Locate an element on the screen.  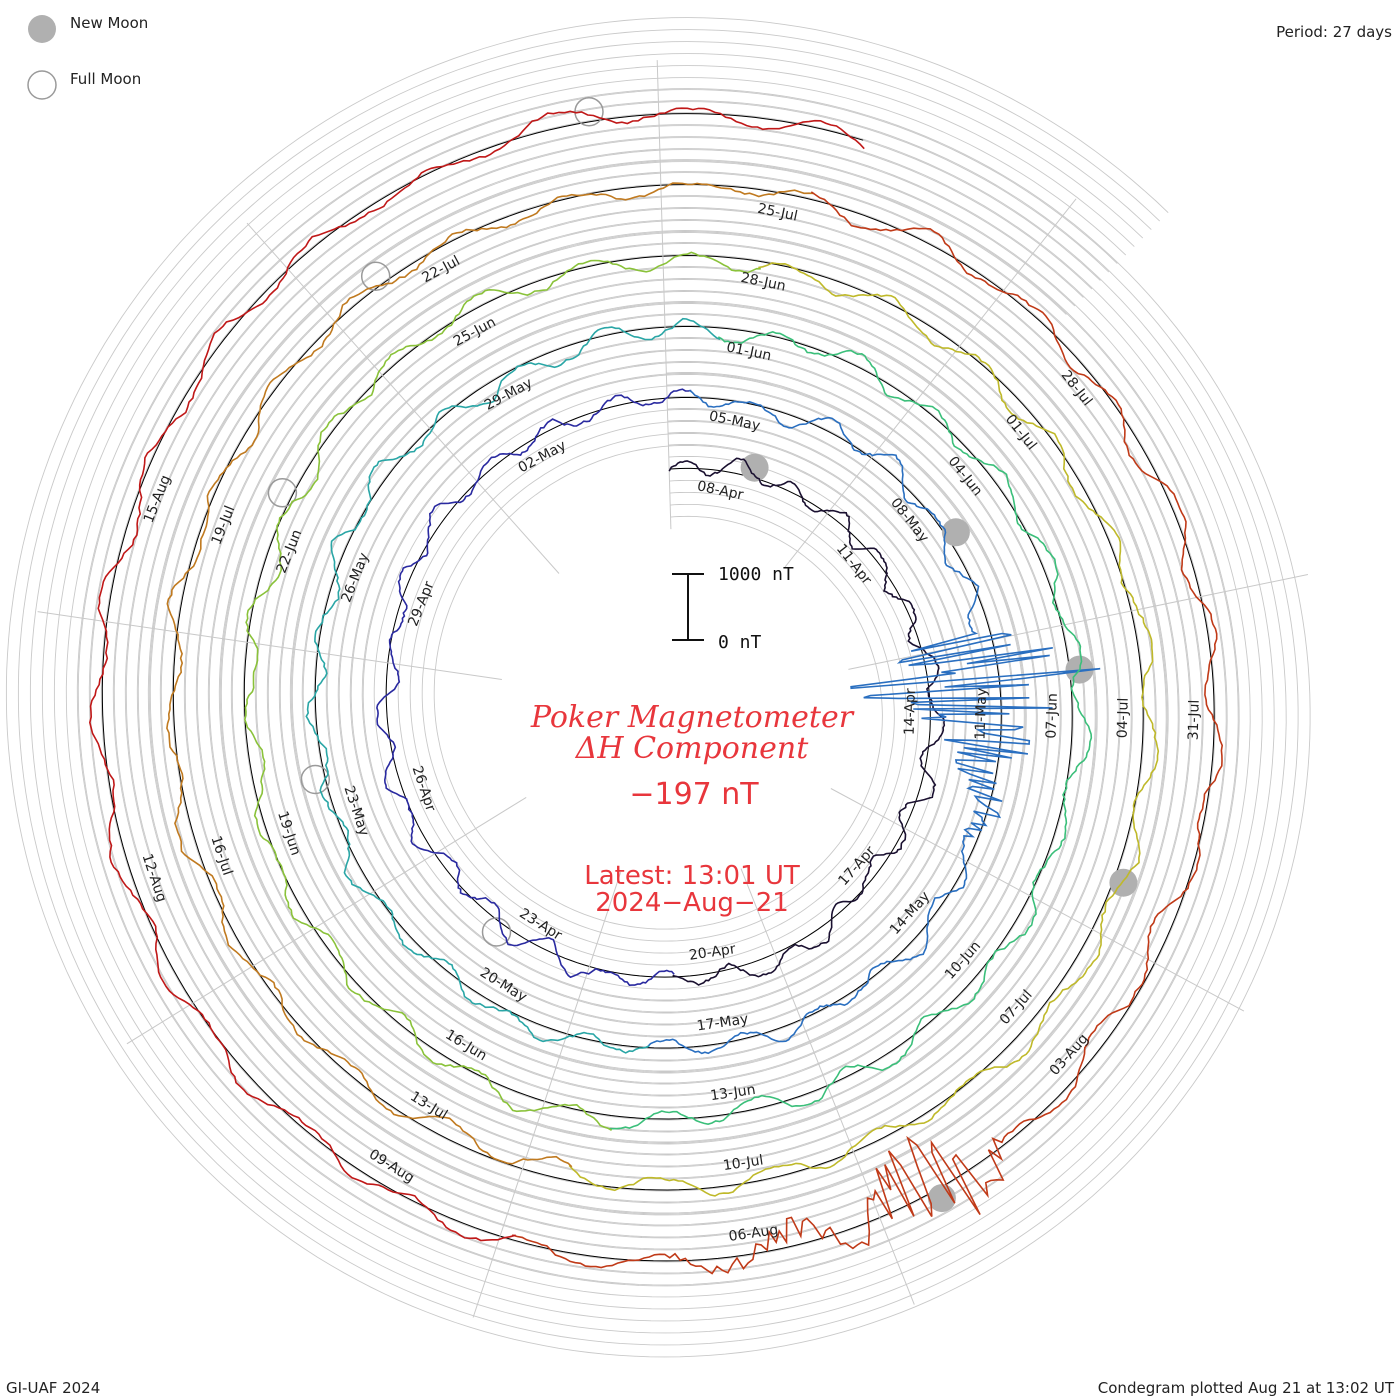
current-value: −197 nT is located at coordinates (694, 794).